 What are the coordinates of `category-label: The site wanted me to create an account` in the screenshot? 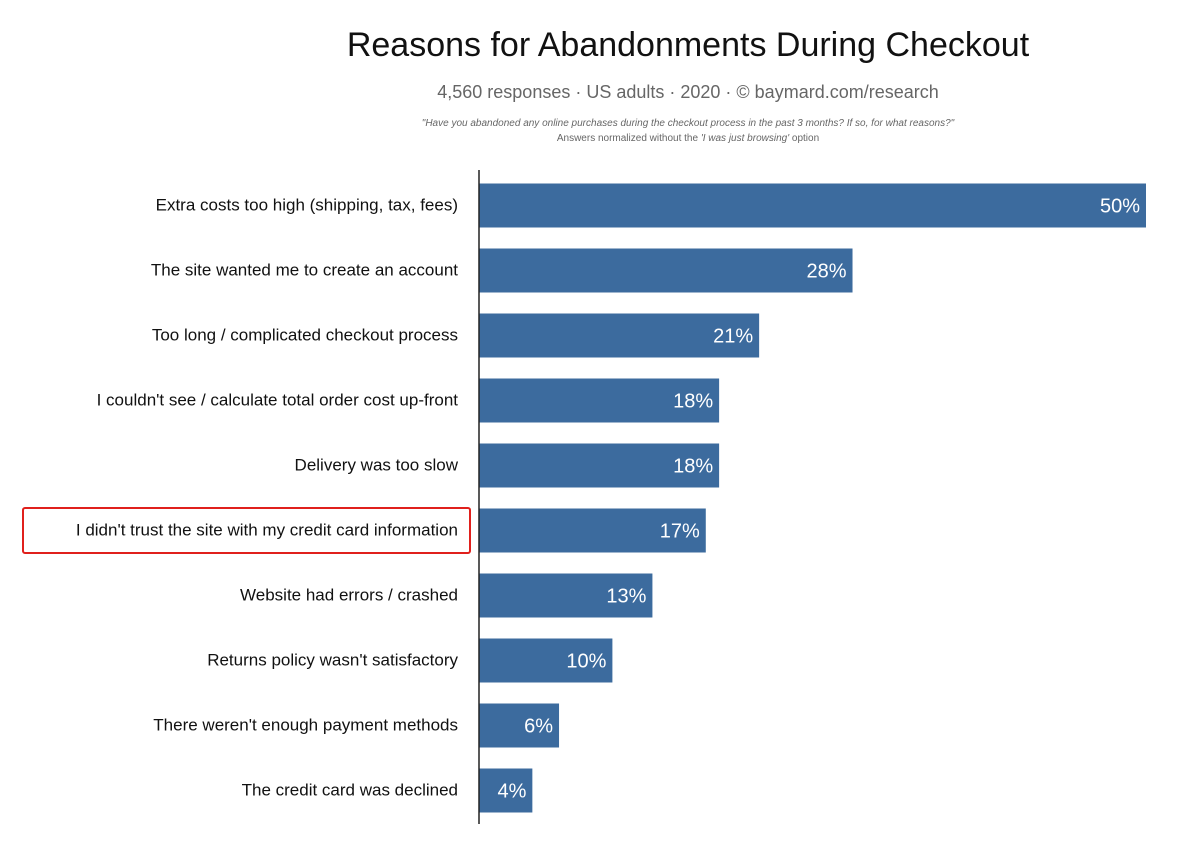 It's located at (304, 270).